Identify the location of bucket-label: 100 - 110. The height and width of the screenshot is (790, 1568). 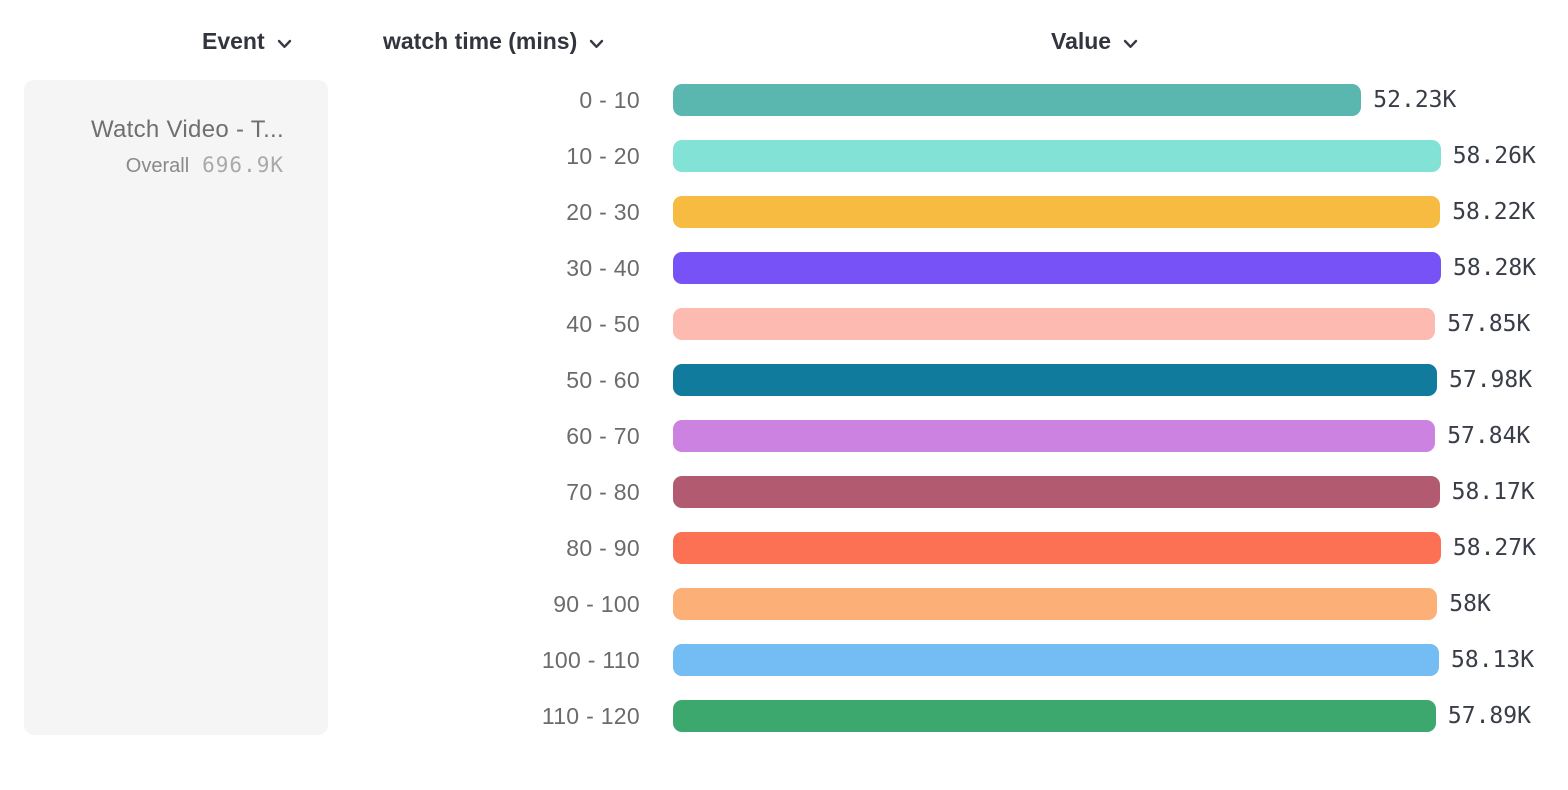
(590, 659).